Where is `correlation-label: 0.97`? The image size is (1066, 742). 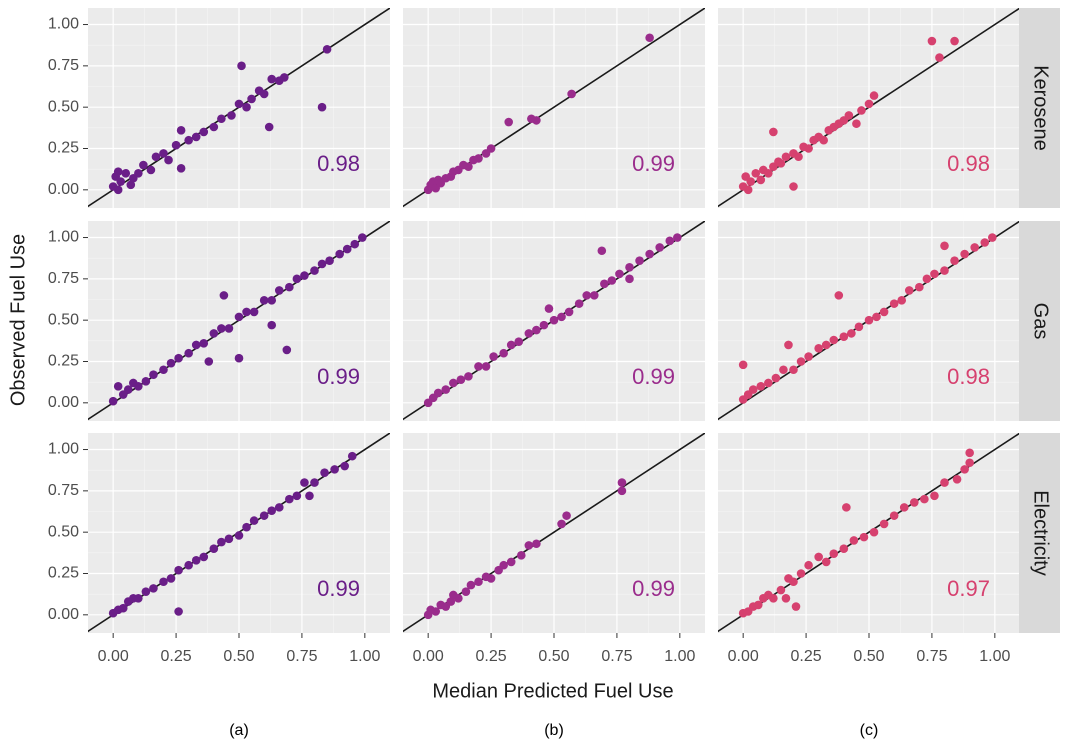 correlation-label: 0.97 is located at coordinates (968, 588).